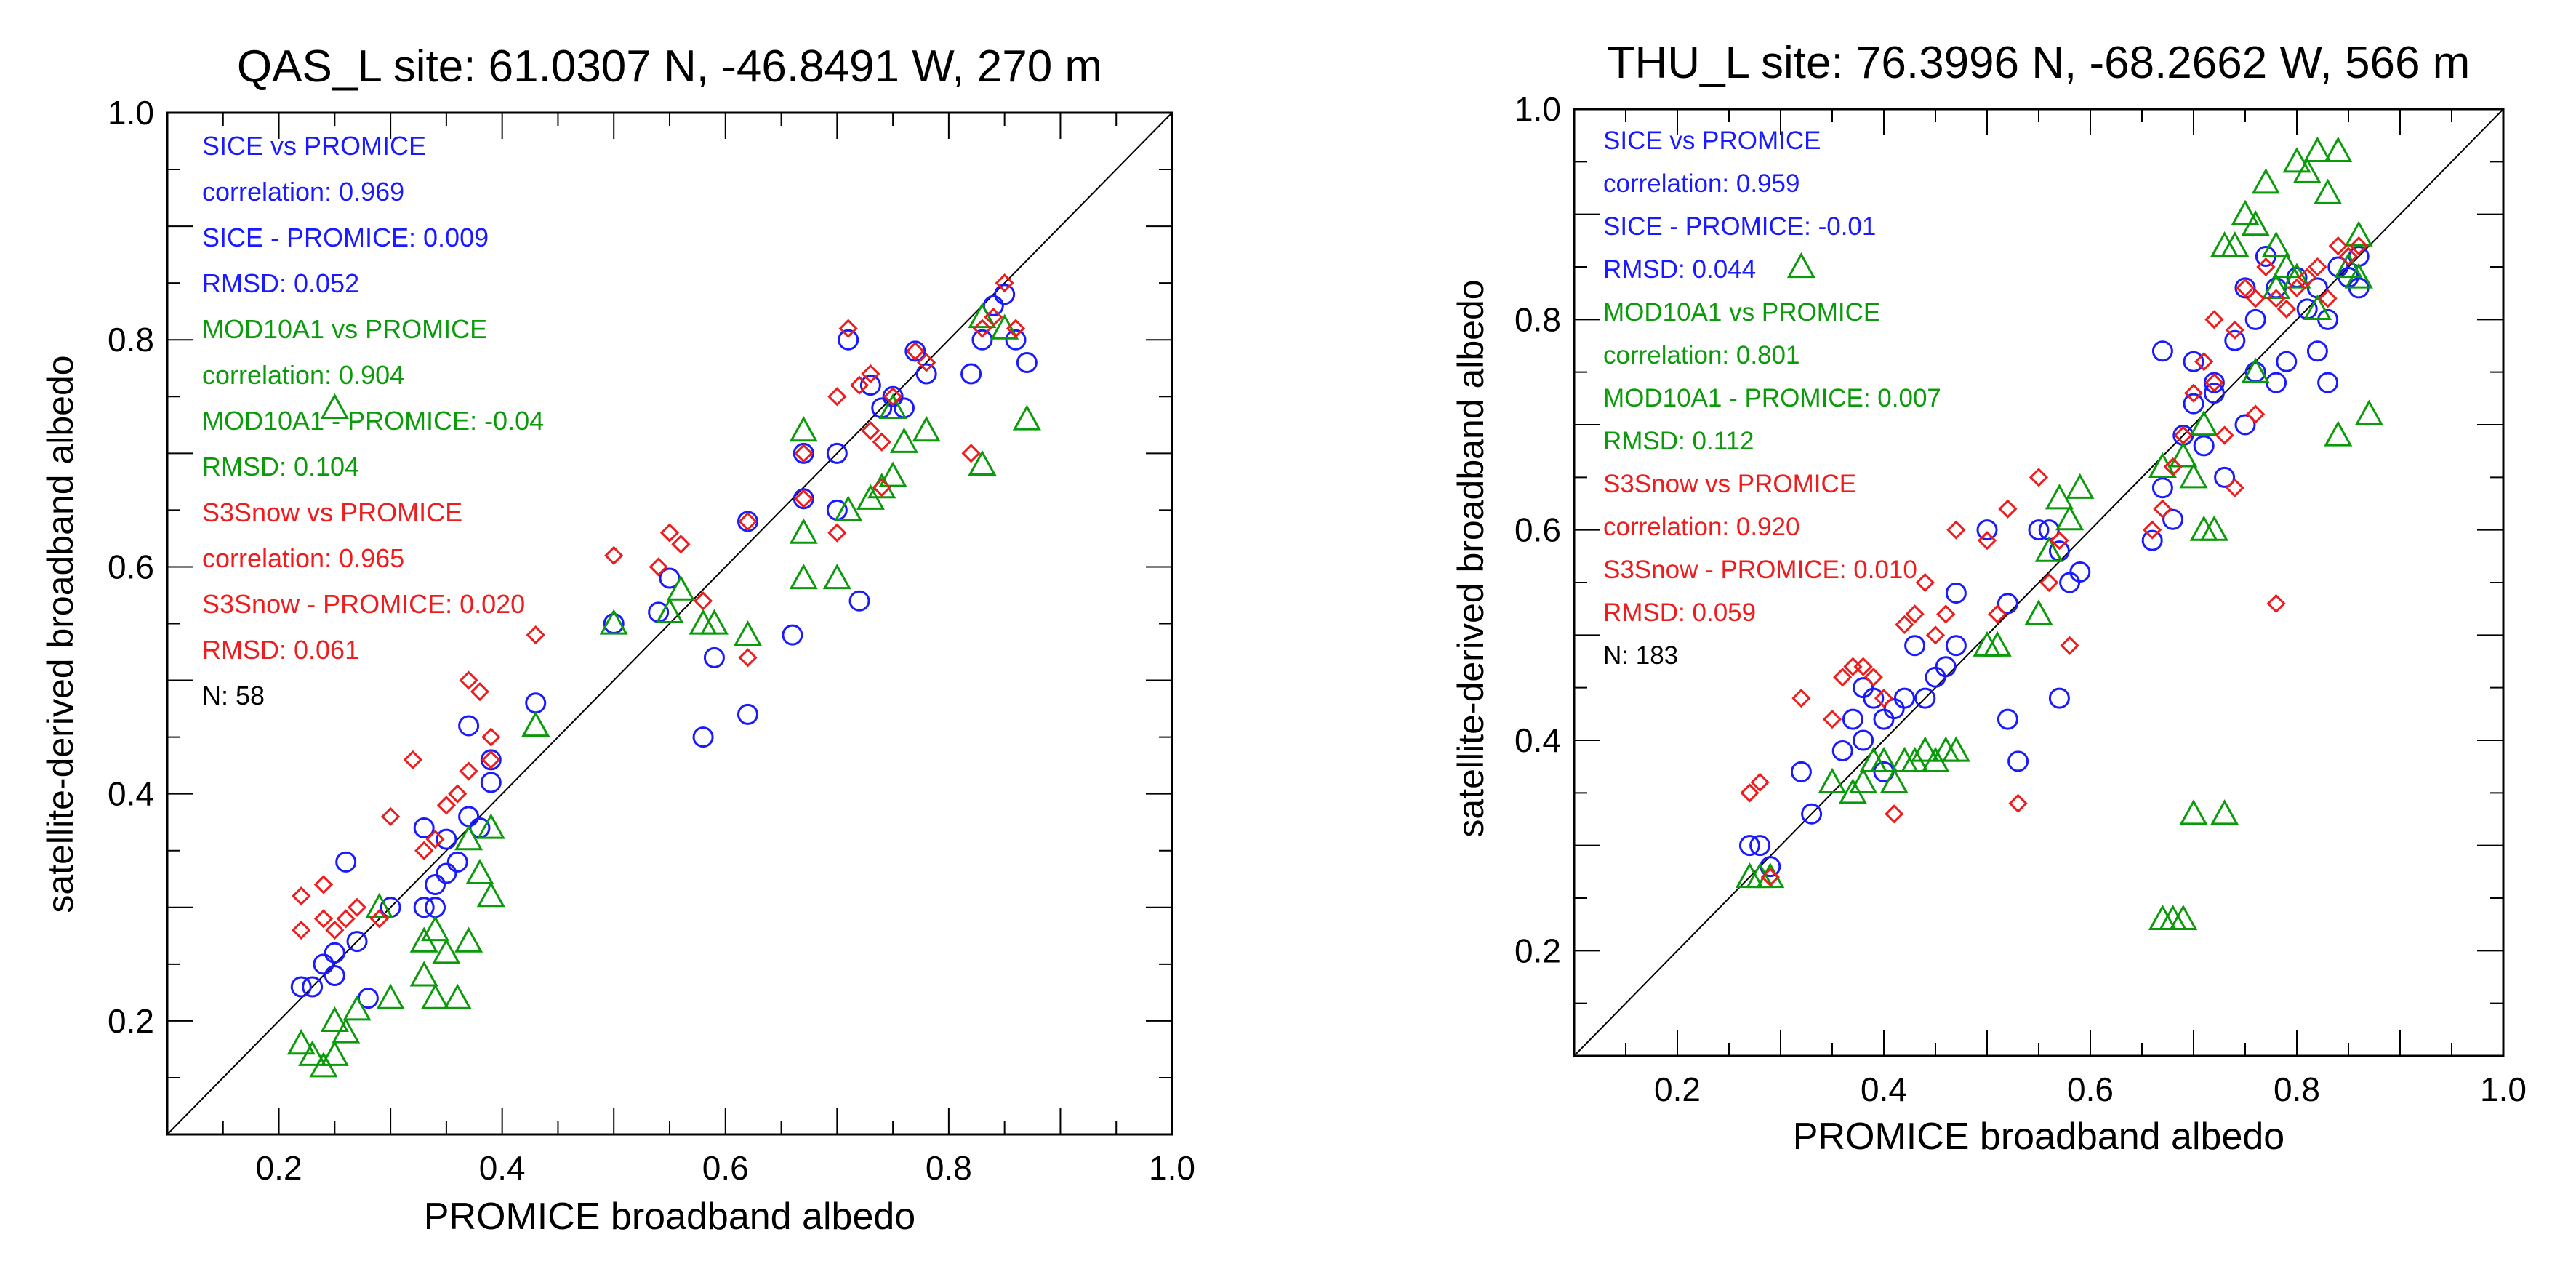 The width and height of the screenshot is (2576, 1277). Describe the element at coordinates (949, 1168) in the screenshot. I see `x-tick-label: 0.8` at that location.